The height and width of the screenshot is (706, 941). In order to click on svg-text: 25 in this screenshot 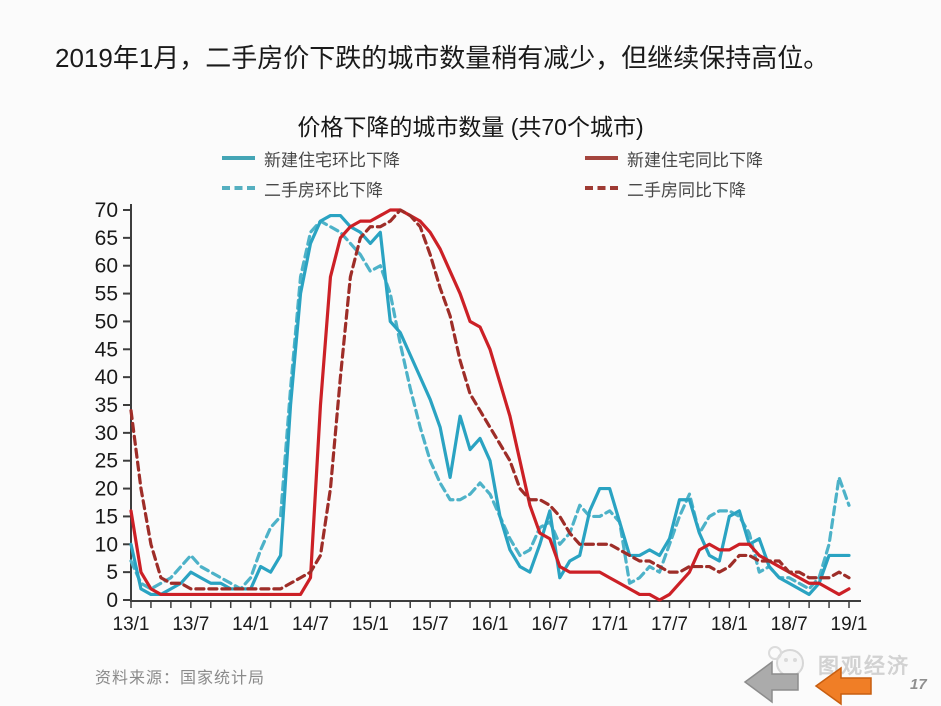, I will do `click(106, 461)`.